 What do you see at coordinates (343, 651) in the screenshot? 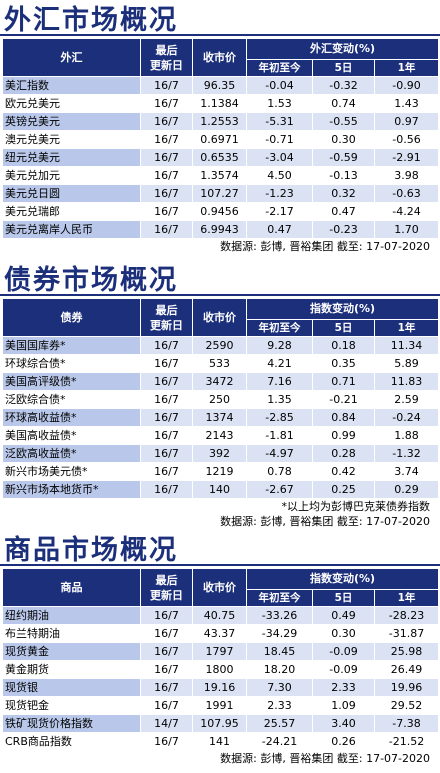
I see `row-5d: -0.09` at bounding box center [343, 651].